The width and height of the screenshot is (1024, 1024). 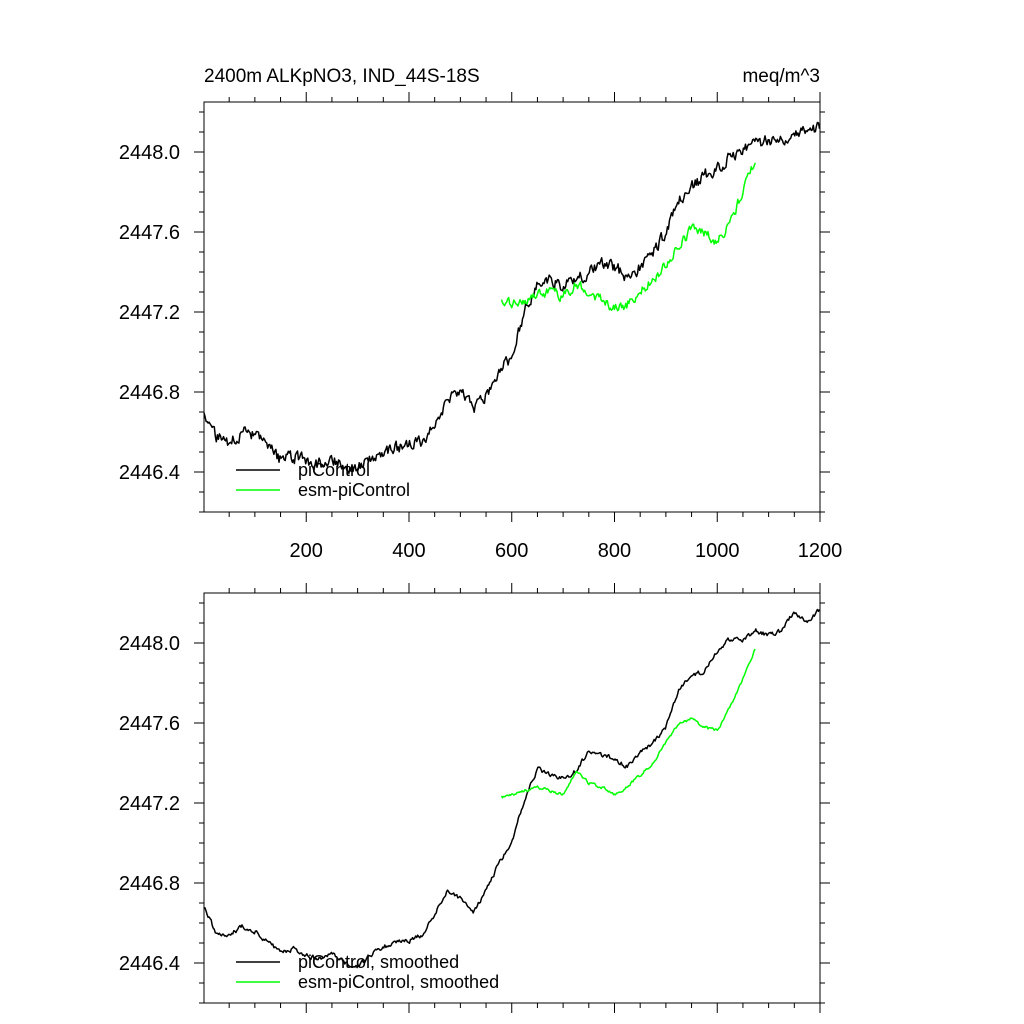 I want to click on x-tick-label: 800, so click(x=614, y=551).